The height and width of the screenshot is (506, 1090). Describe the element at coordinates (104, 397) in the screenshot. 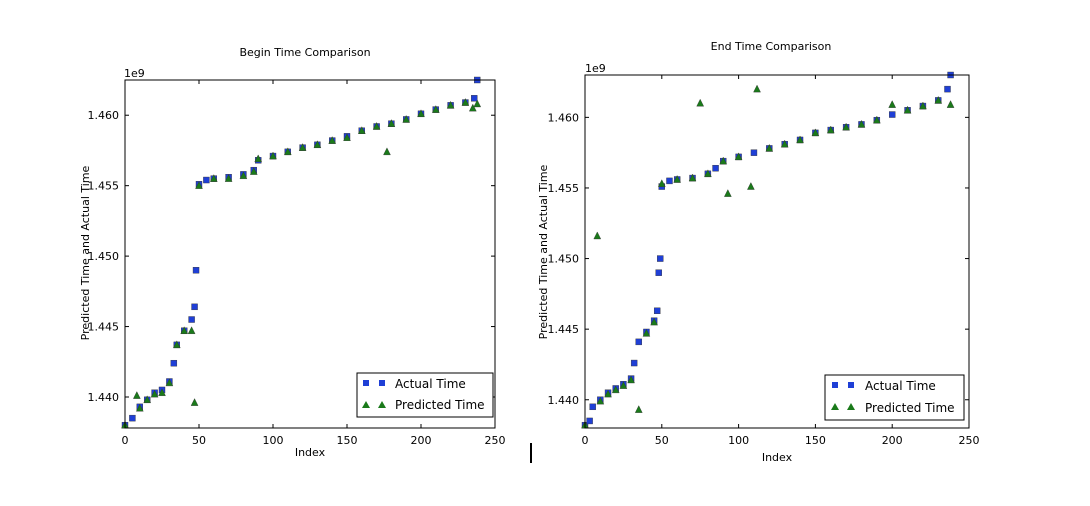

I see `y-tick-label: 1.440` at that location.